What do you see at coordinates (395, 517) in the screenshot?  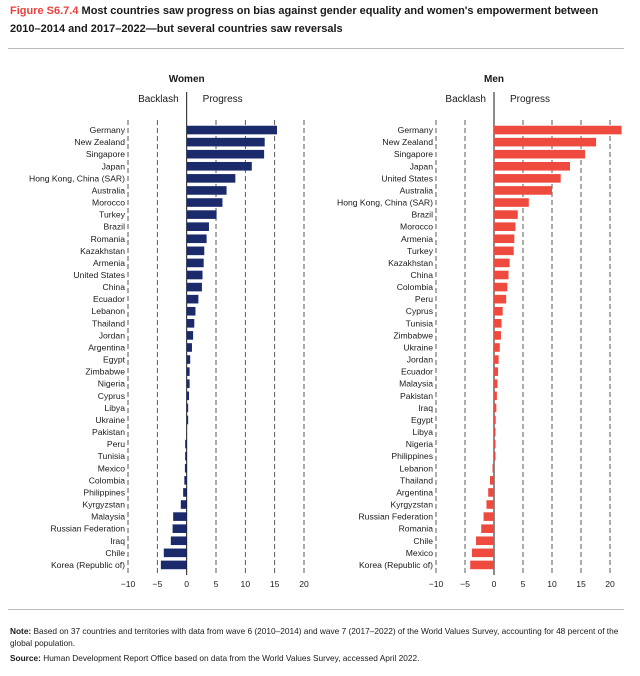 I see `men-category-label: Russian Federation` at bounding box center [395, 517].